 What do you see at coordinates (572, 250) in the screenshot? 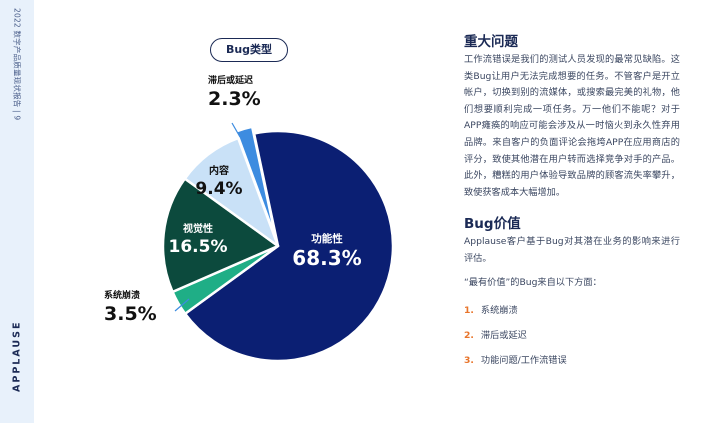
I see `paragraph-bug-value: Applause客户基于Bug对其潜在业务的影响来进行评估。` at bounding box center [572, 250].